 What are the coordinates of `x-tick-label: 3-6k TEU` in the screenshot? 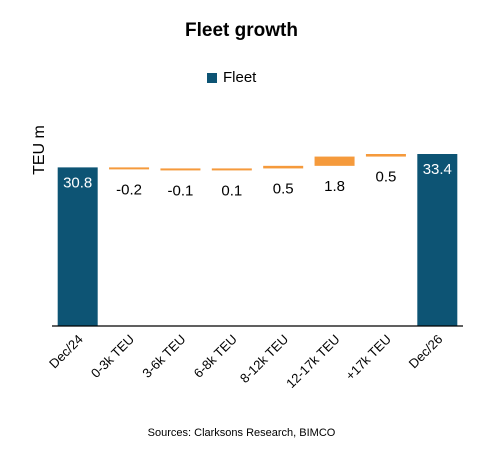 It's located at (163, 356).